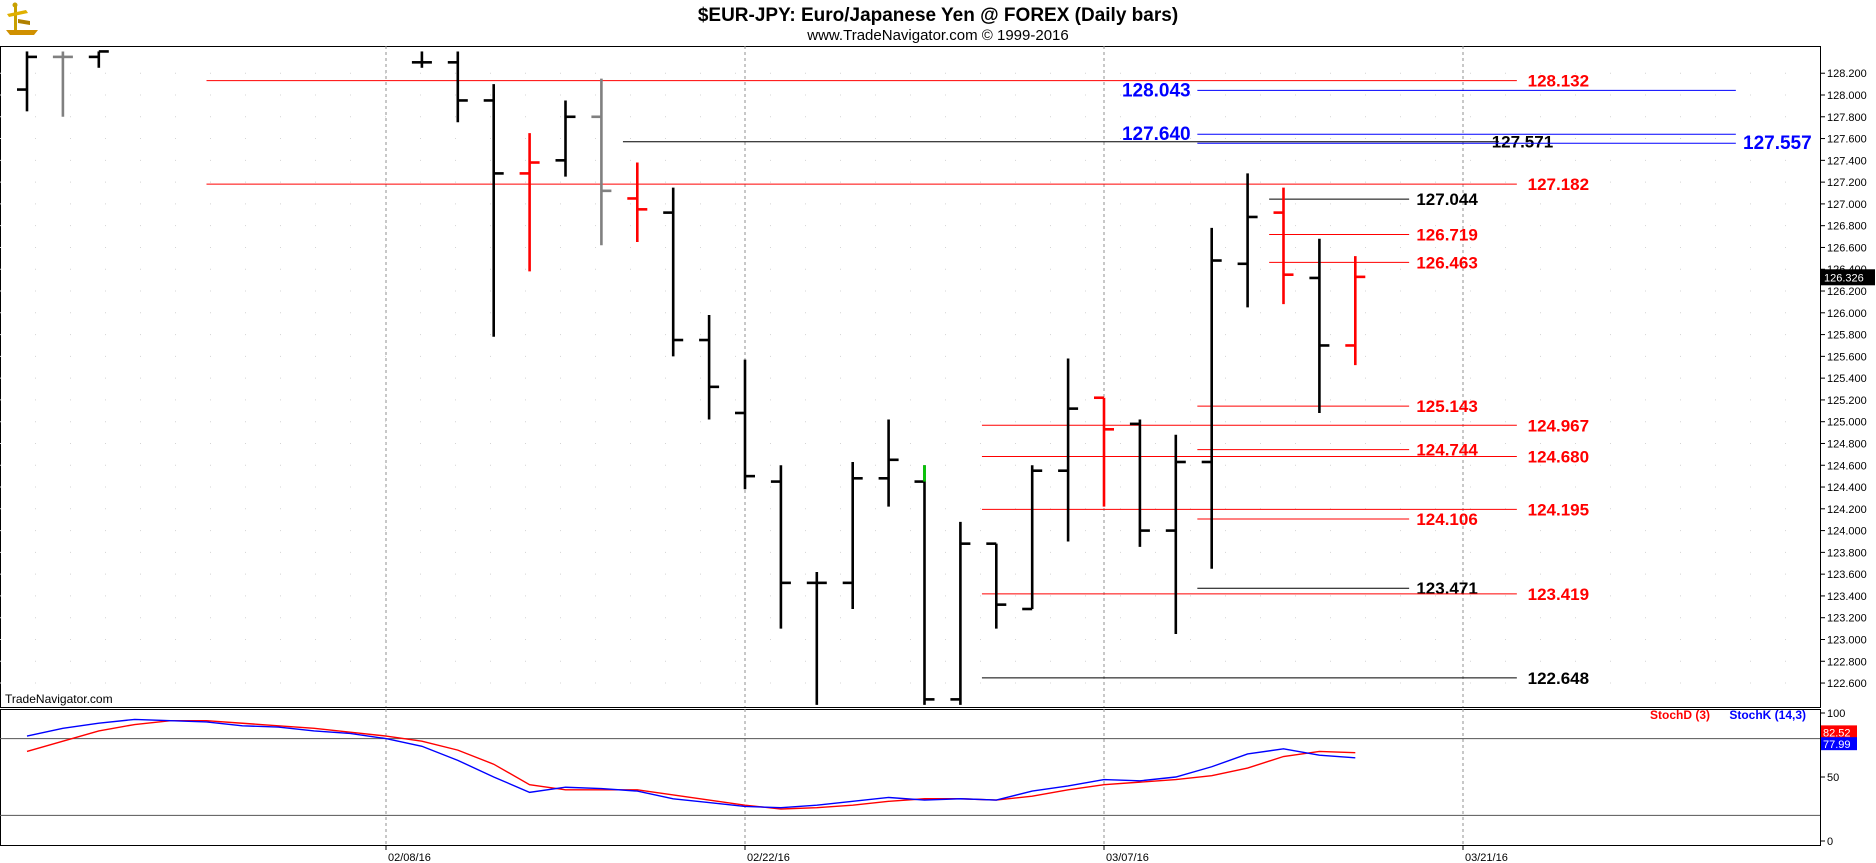 This screenshot has height=863, width=1876. I want to click on y-tick-label: 125.200, so click(1847, 401).